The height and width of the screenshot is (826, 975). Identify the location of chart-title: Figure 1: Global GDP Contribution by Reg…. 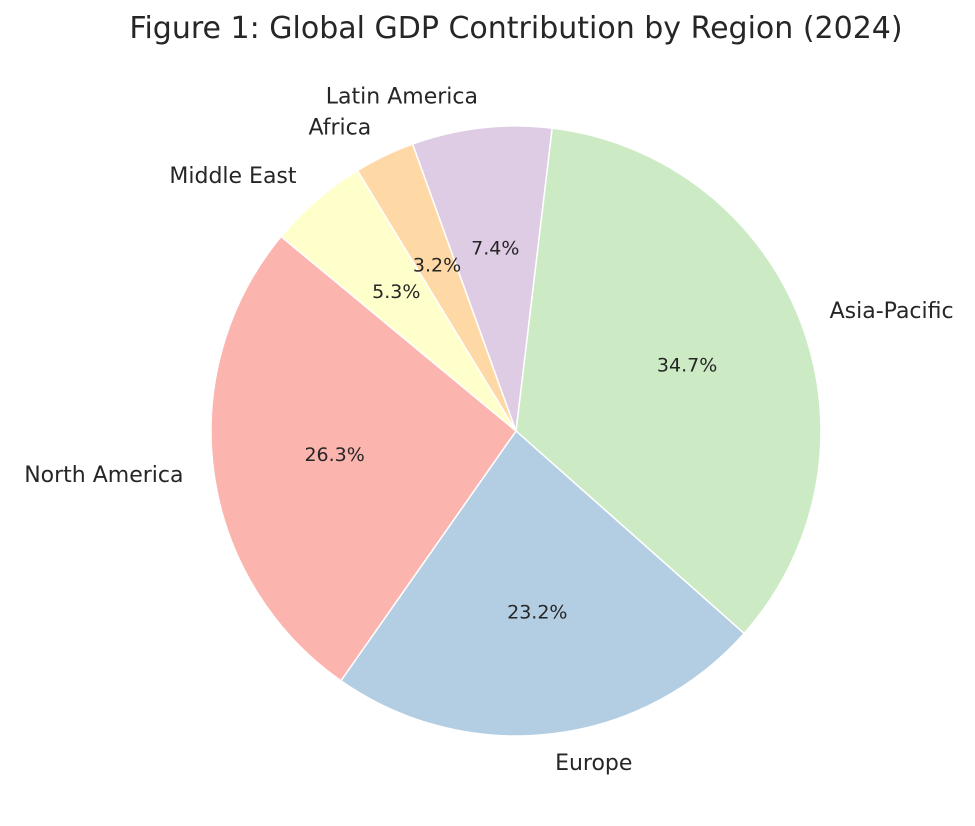
(515, 28).